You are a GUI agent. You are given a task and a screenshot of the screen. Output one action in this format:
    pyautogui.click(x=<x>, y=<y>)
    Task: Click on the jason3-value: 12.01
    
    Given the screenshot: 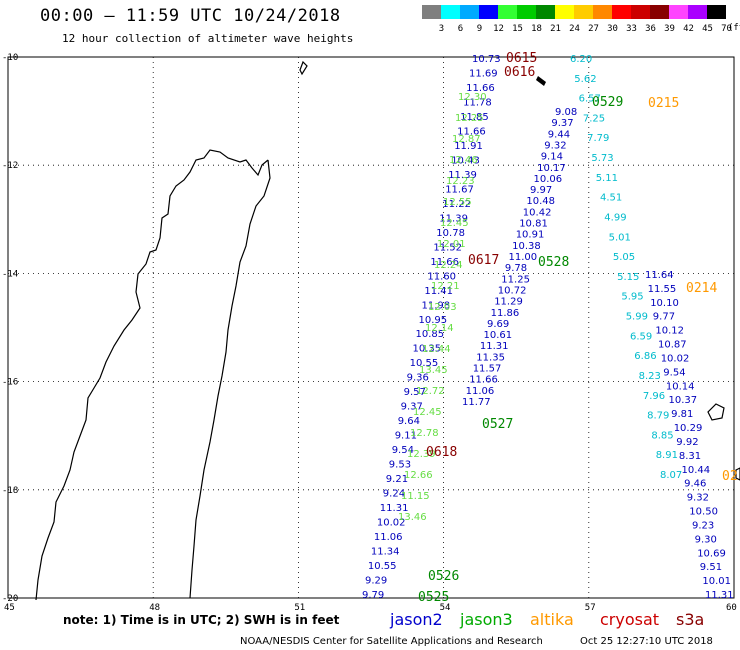 What is the action you would take?
    pyautogui.click(x=451, y=244)
    